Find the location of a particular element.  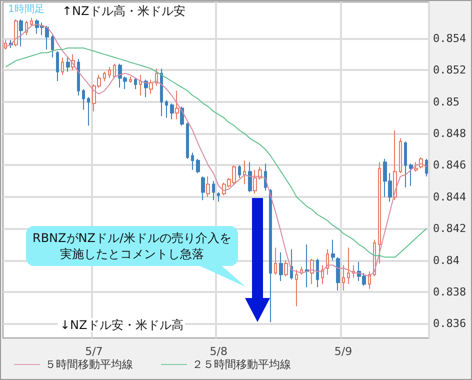

annotation: 1時間足 is located at coordinates (26, 10).